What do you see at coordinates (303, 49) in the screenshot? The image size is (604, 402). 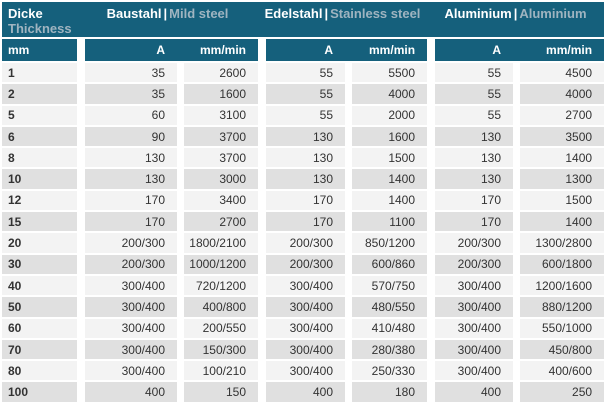 I see `unit-header-row: mm A mm/min A mm/min A mm/min` at bounding box center [303, 49].